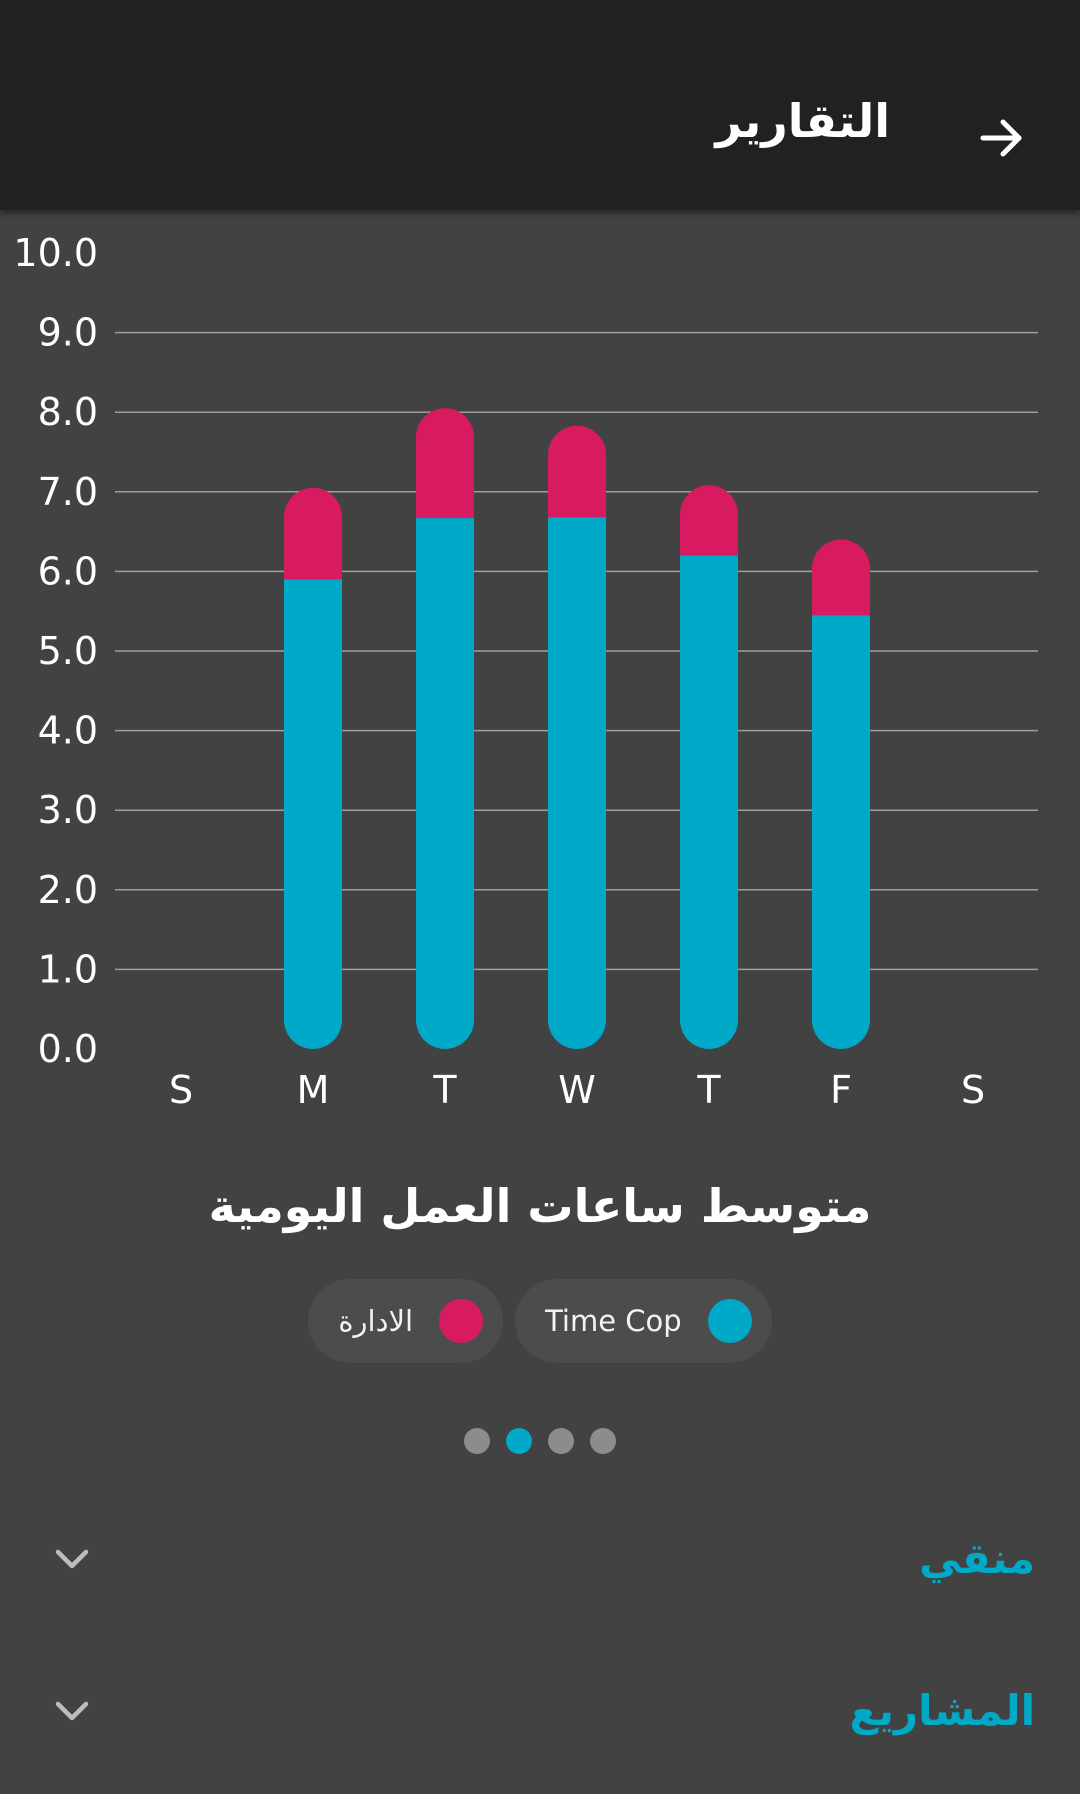 The height and width of the screenshot is (1794, 1080). What do you see at coordinates (376, 1321) in the screenshot?
I see `legend-label-admin: الادارة` at bounding box center [376, 1321].